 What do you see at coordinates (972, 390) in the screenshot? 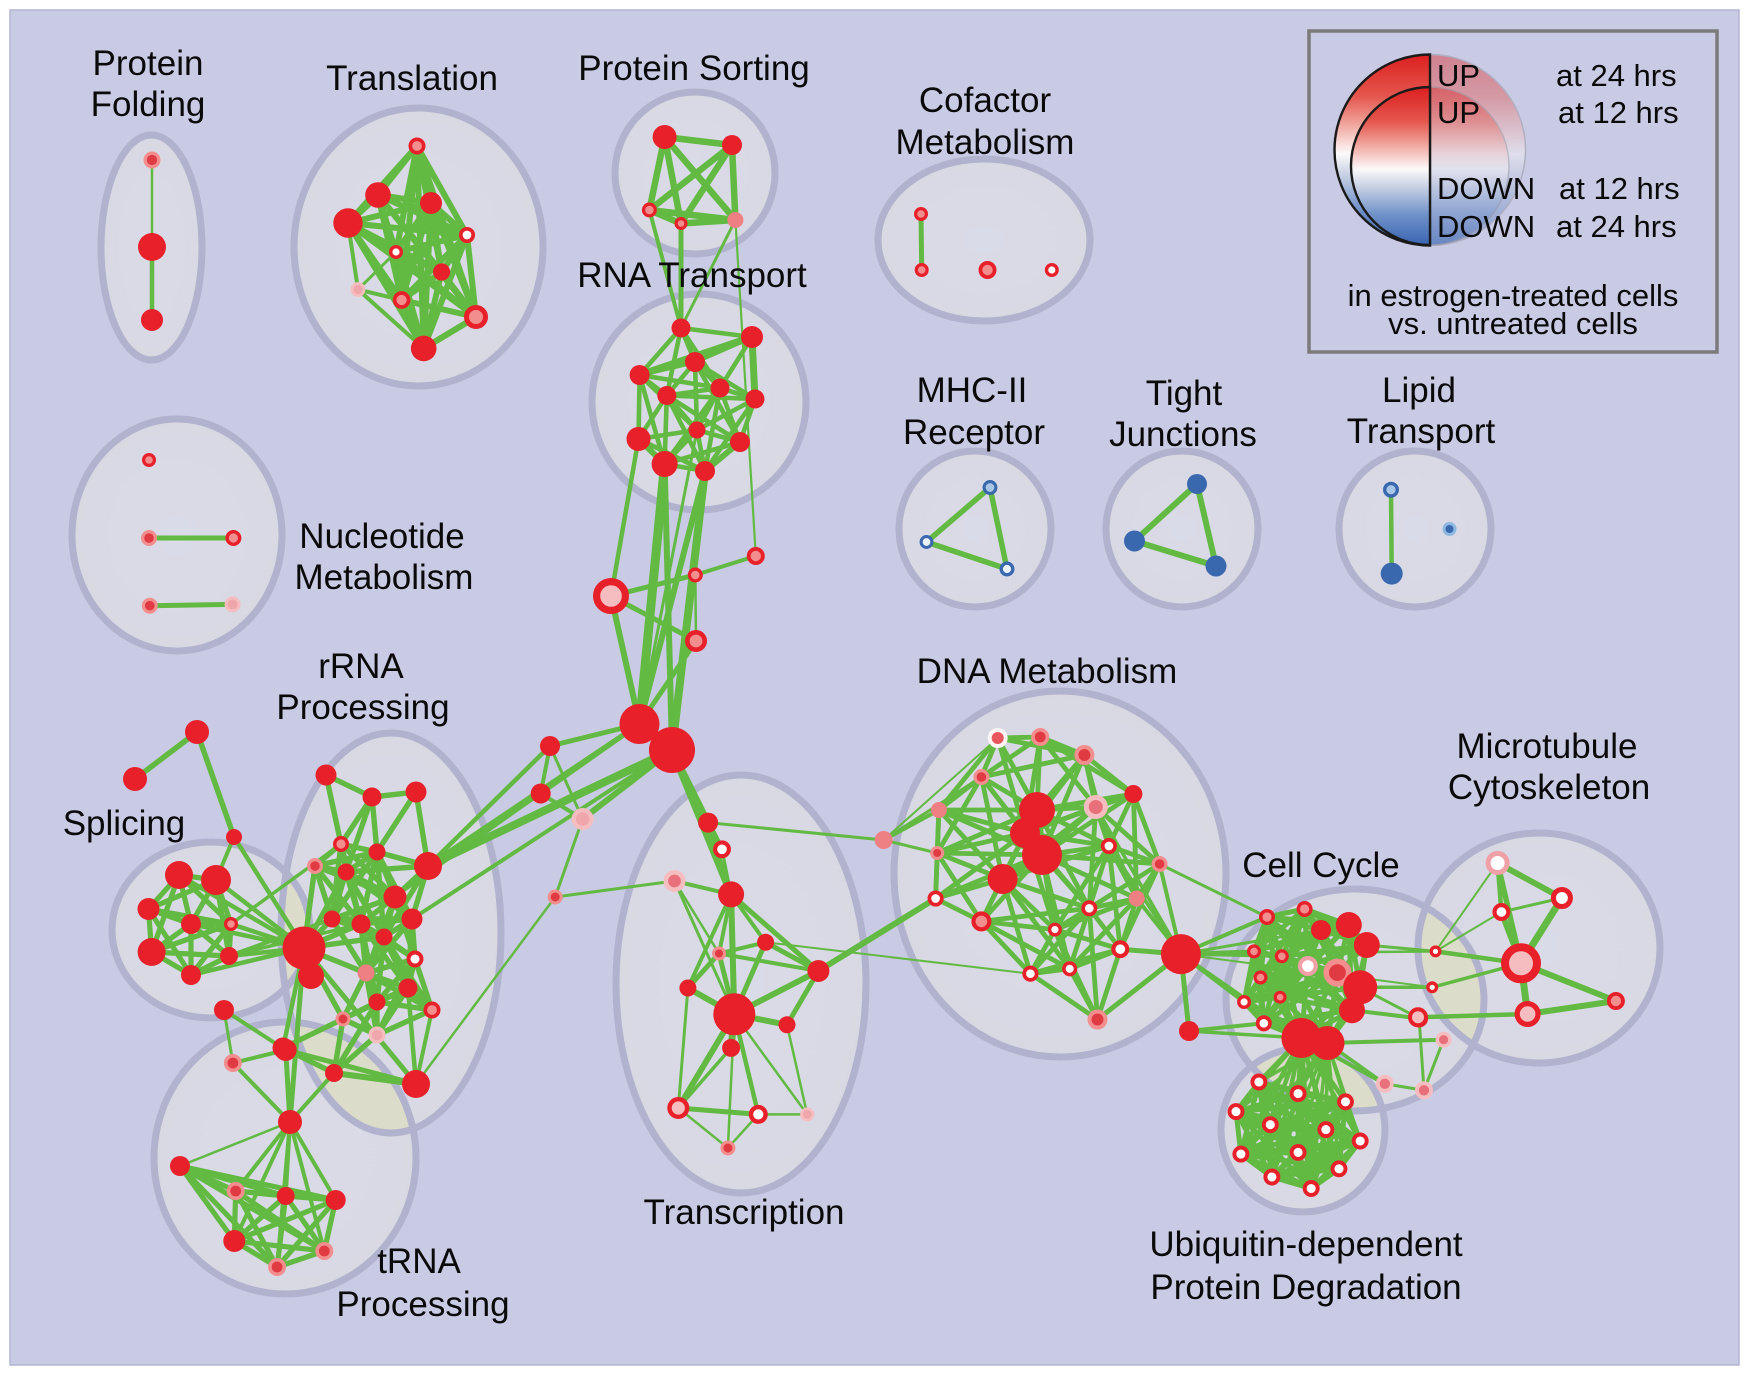
I see `svg-text: MHC-II` at bounding box center [972, 390].